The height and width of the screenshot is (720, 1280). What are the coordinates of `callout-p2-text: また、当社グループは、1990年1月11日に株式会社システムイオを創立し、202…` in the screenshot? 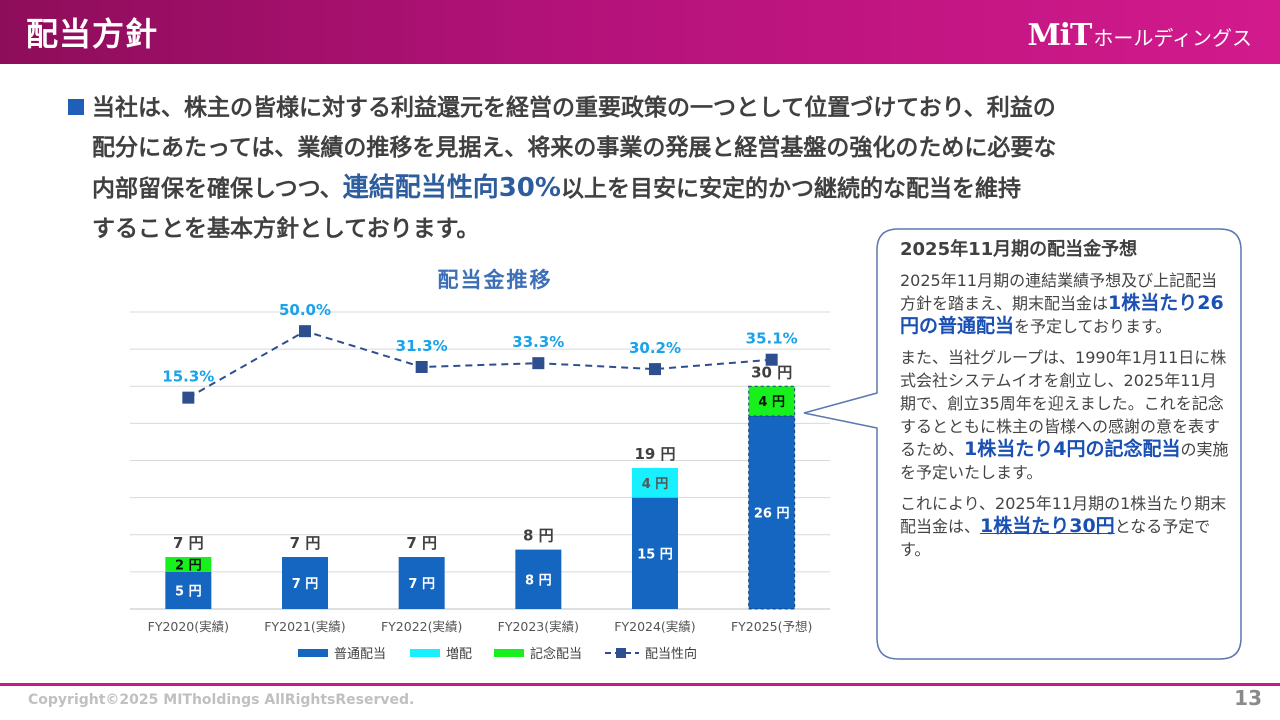 It's located at (1063, 403).